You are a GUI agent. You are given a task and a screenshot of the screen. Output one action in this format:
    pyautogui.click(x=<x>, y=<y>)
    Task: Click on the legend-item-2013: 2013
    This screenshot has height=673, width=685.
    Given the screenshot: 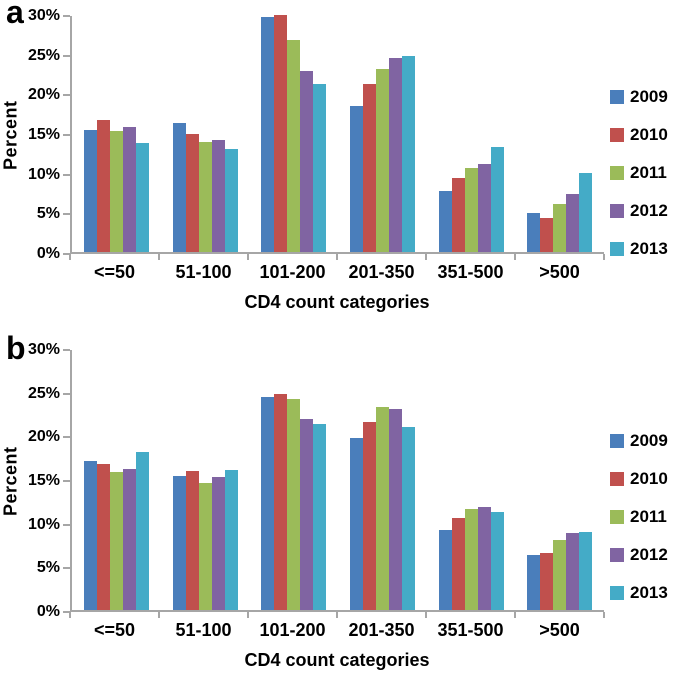 What is the action you would take?
    pyautogui.click(x=639, y=592)
    